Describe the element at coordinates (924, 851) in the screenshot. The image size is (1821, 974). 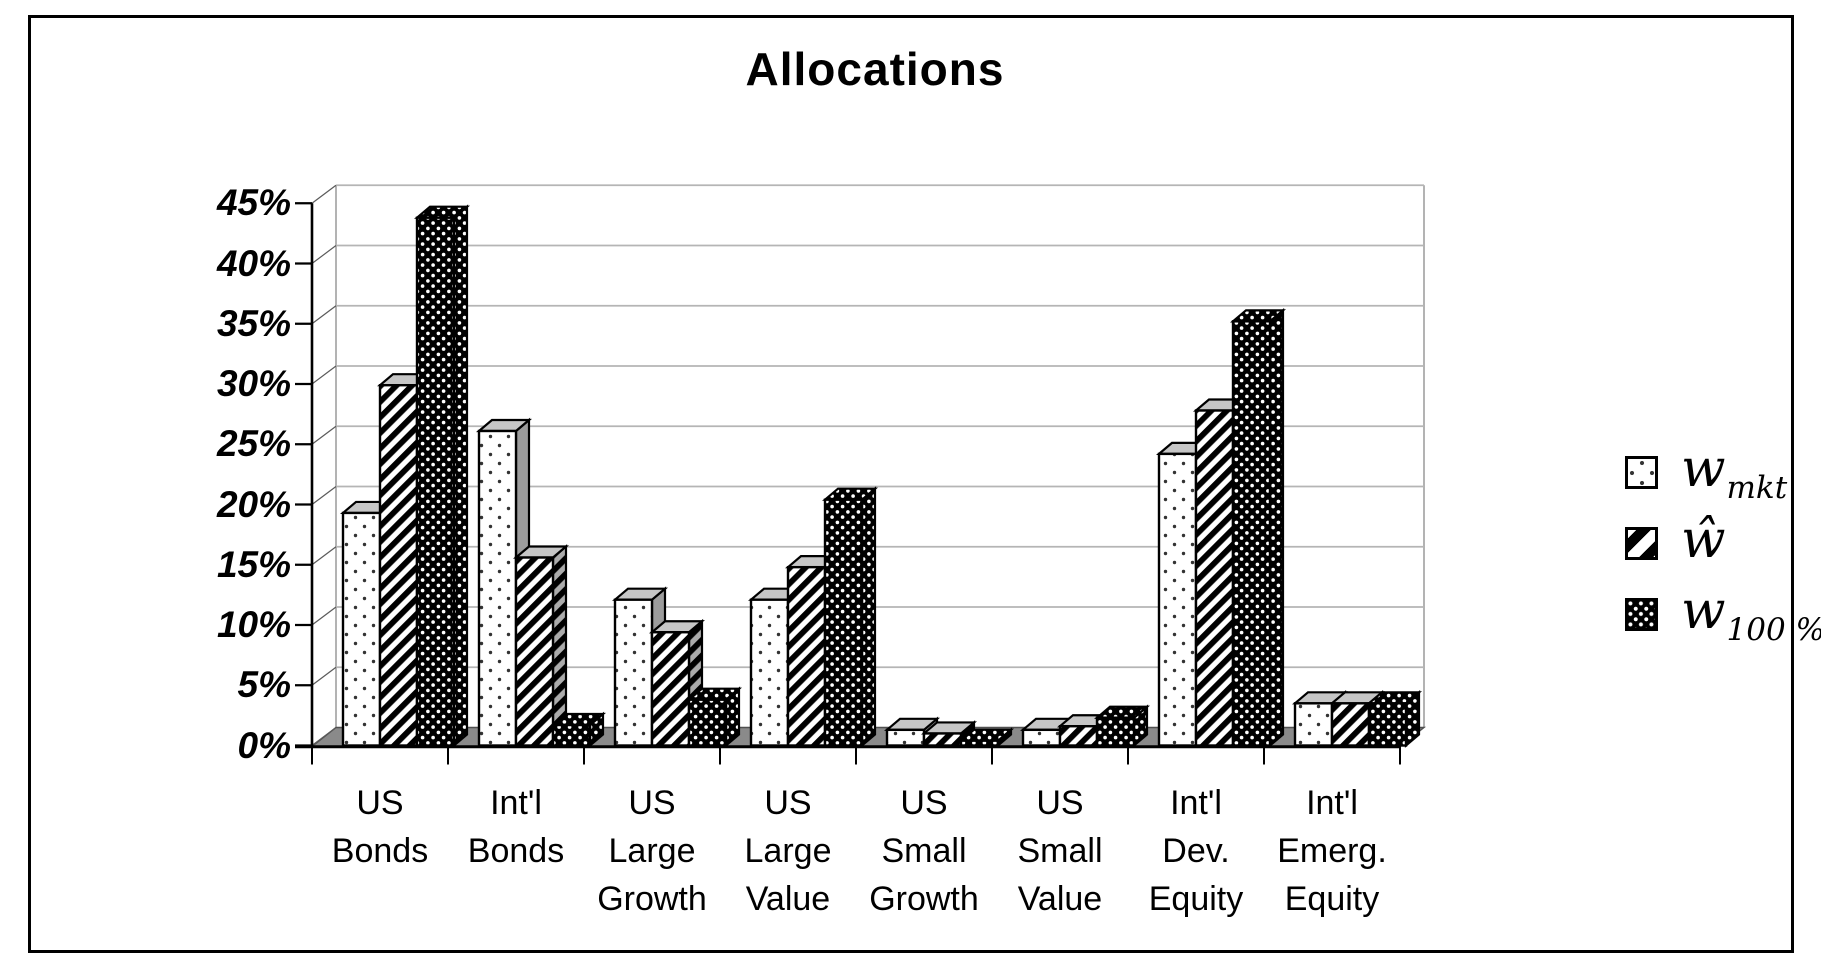
I see `category-label: US Small Growth` at that location.